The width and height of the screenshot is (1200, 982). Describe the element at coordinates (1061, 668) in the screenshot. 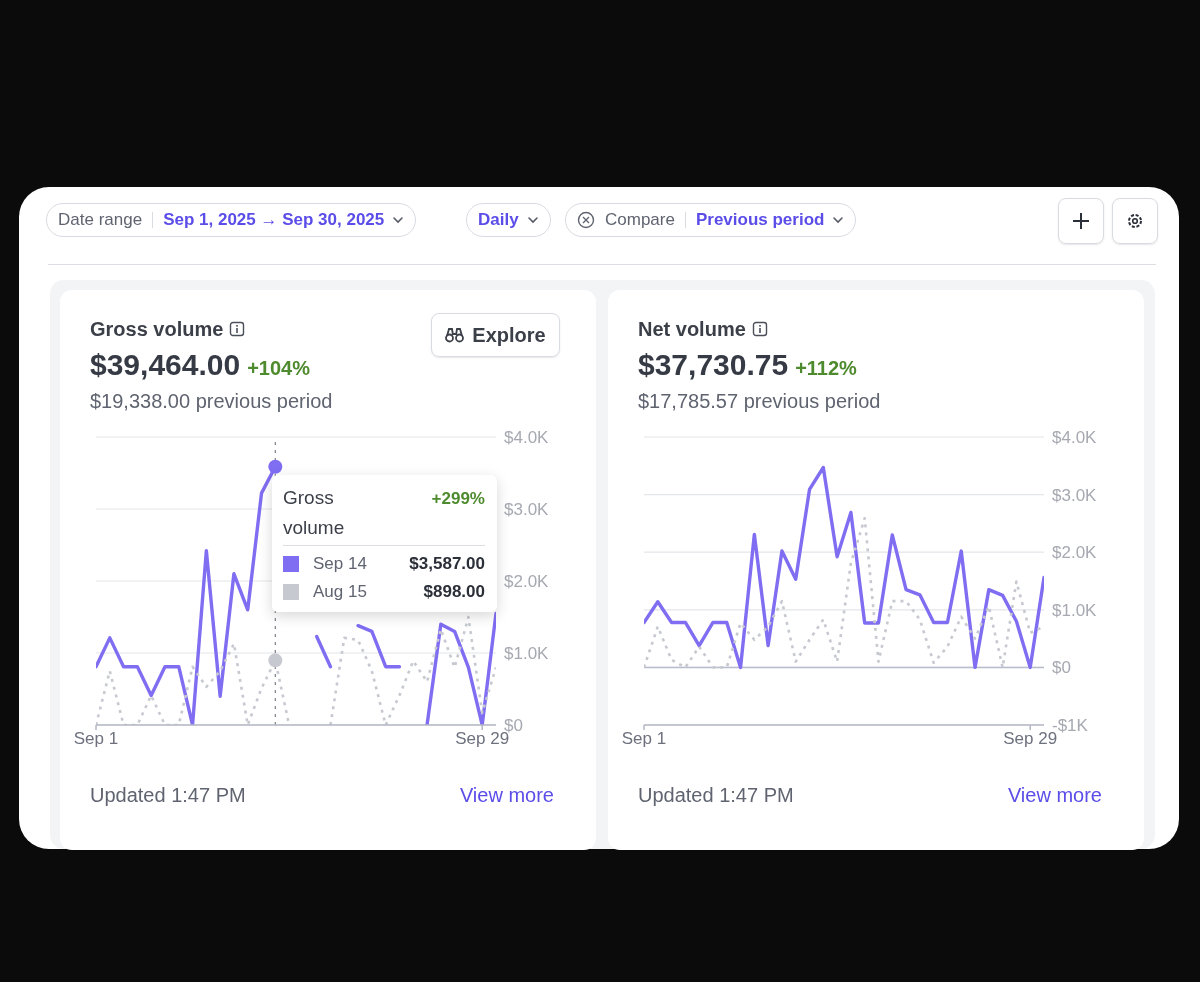

I see `y-tick-label: $0` at that location.